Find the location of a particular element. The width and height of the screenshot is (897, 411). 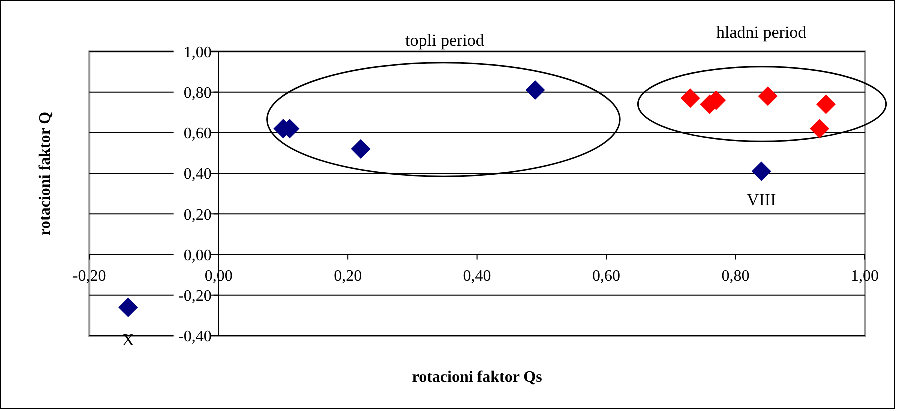

y-tick-label: 0,60 is located at coordinates (198, 134).